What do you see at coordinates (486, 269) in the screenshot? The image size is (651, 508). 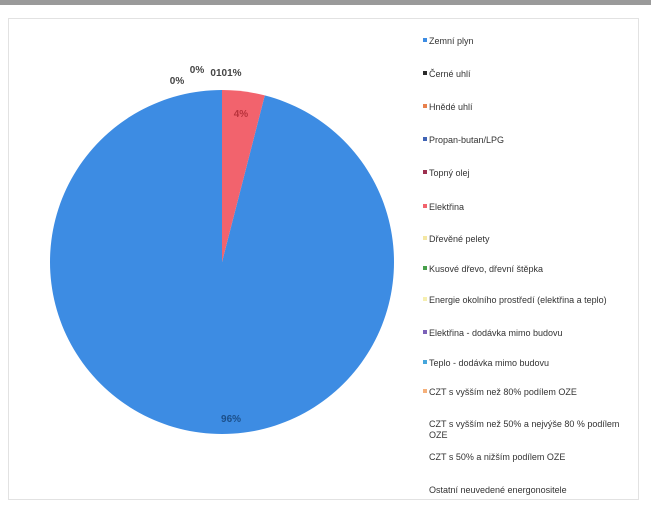 I see `legend-label: Kusové dřevo, dřevní štěpka` at bounding box center [486, 269].